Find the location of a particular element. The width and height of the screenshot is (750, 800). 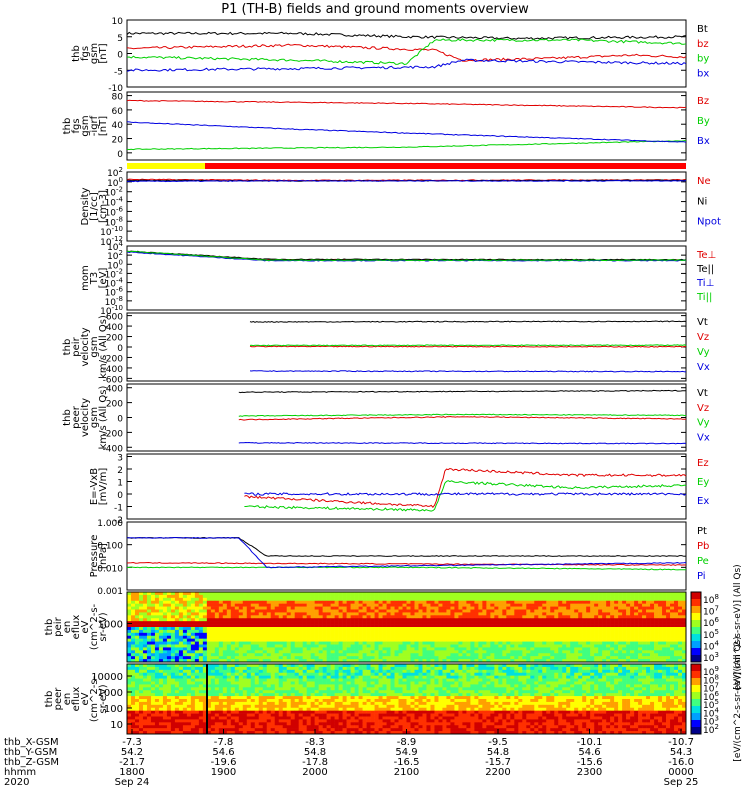

legend-Bx: Bx is located at coordinates (703, 141).